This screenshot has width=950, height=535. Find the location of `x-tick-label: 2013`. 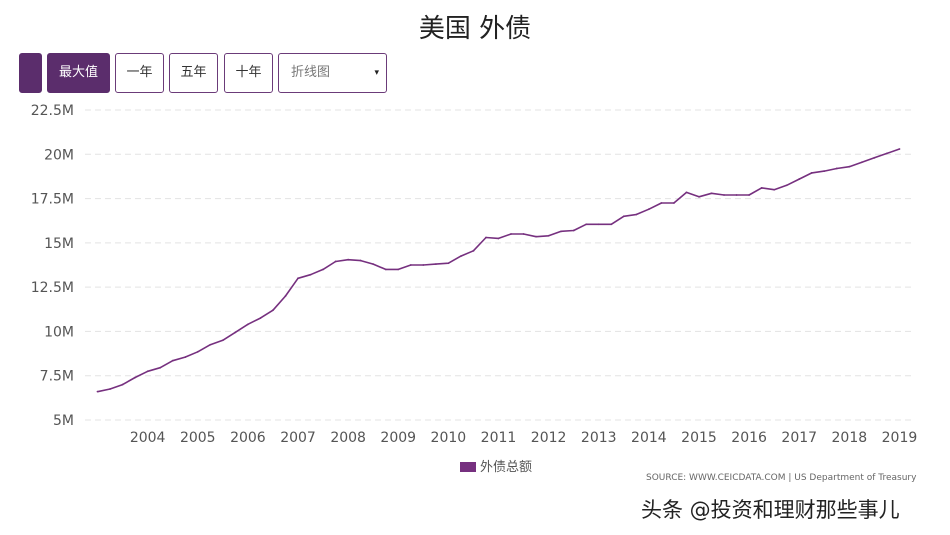

x-tick-label: 2013 is located at coordinates (599, 438).